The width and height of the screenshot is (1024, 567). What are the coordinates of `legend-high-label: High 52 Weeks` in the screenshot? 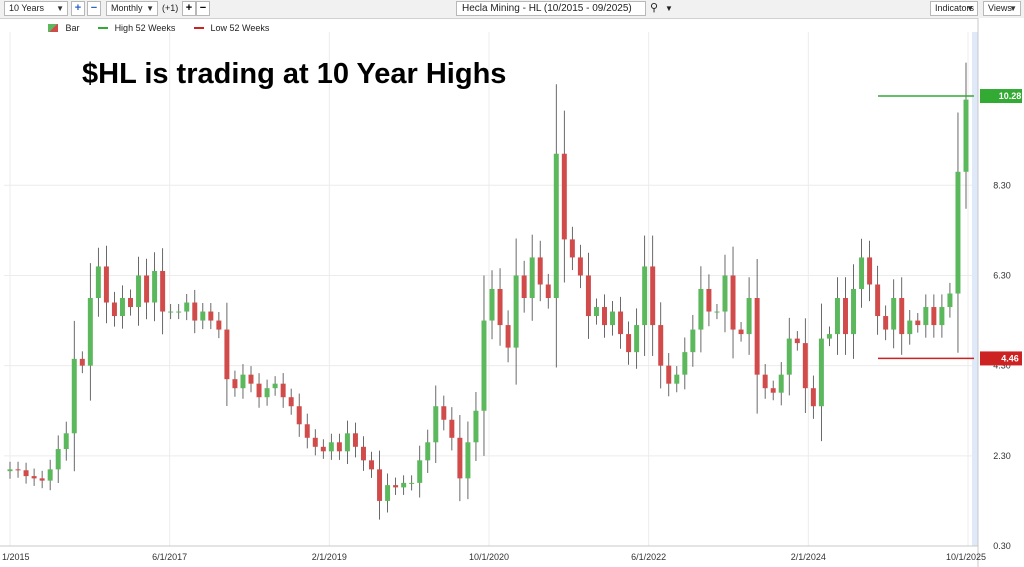 It's located at (145, 27).